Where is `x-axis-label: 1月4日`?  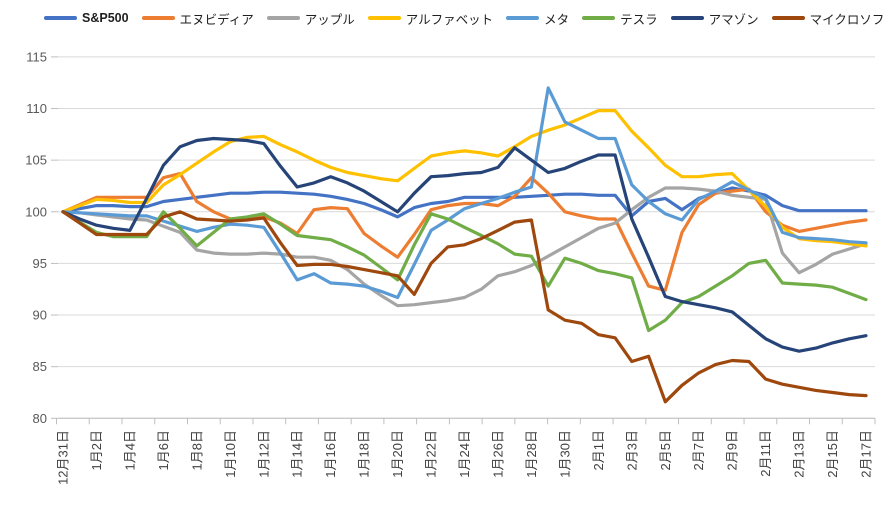
x-axis-label: 1月4日 is located at coordinates (129, 450).